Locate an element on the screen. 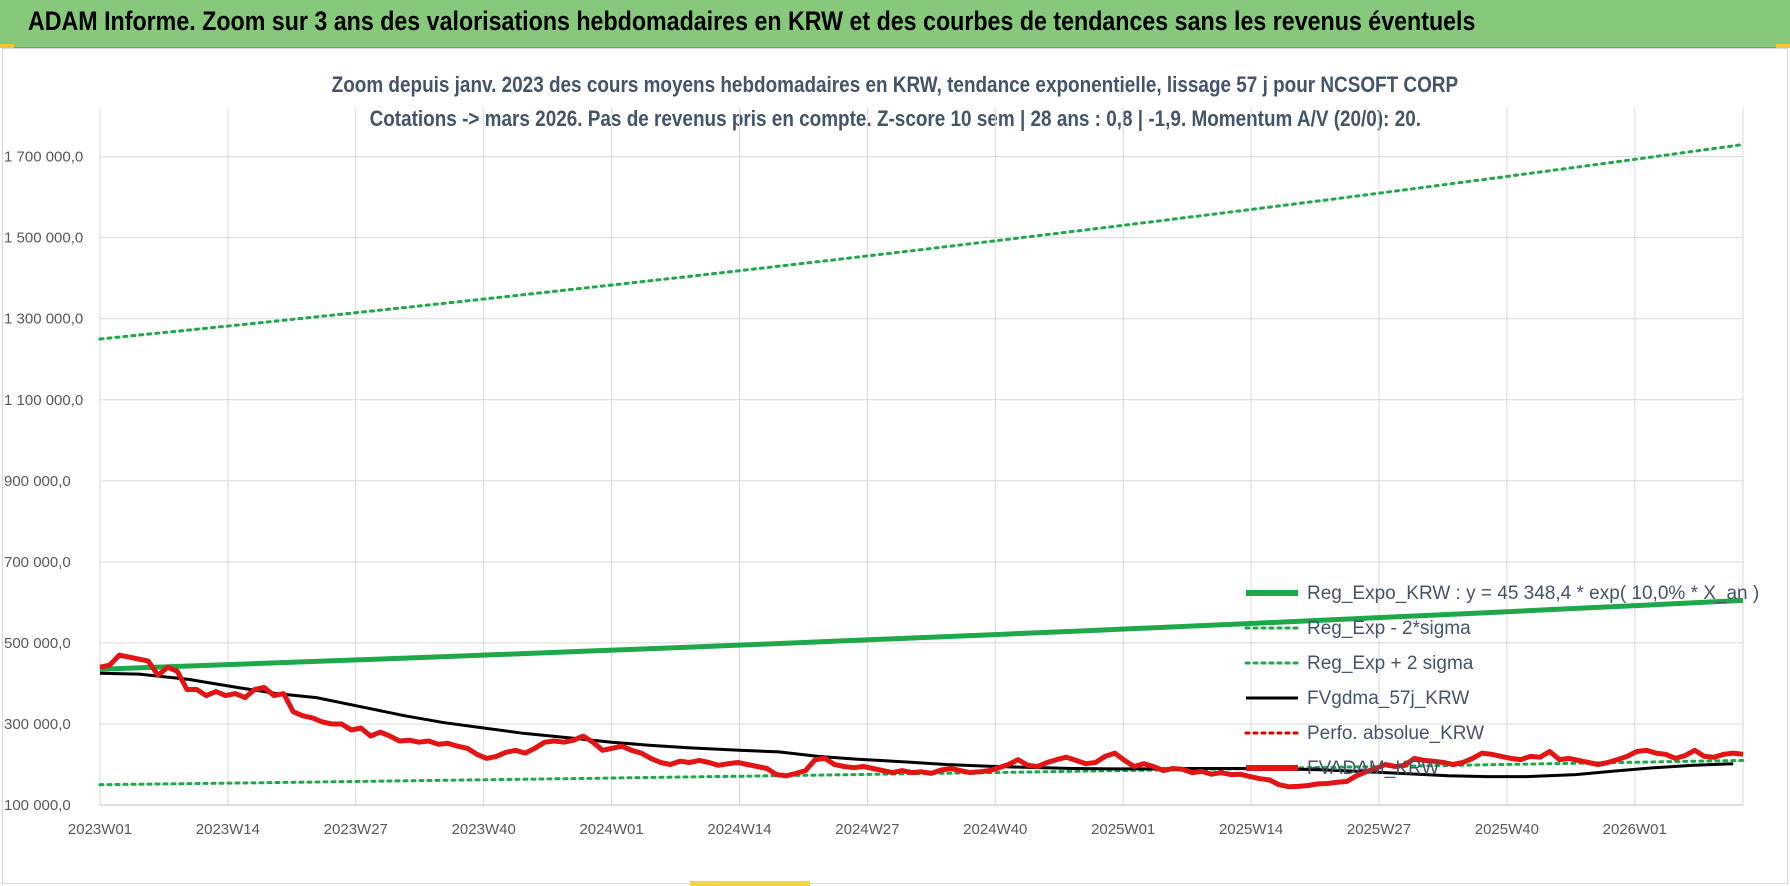  x-tick-label: 2024W14 is located at coordinates (739, 829).